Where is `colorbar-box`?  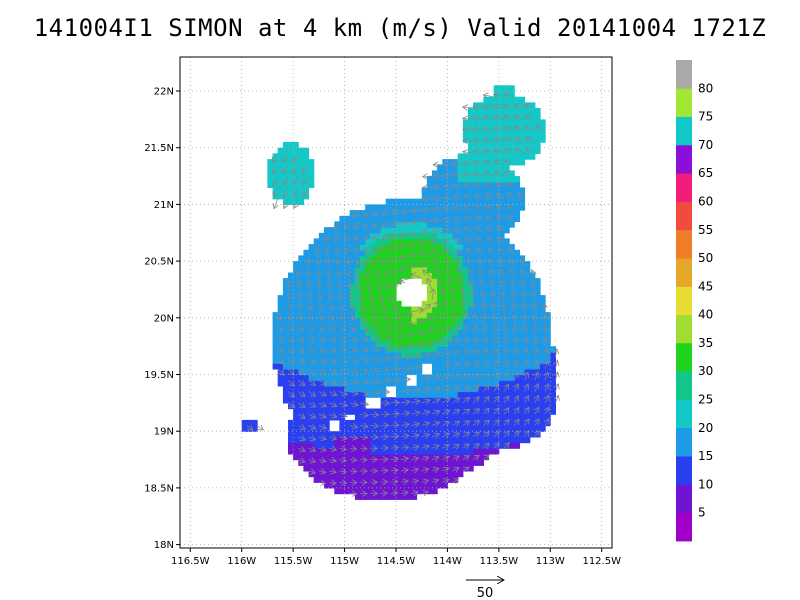 colorbar-box is located at coordinates (684, 301).